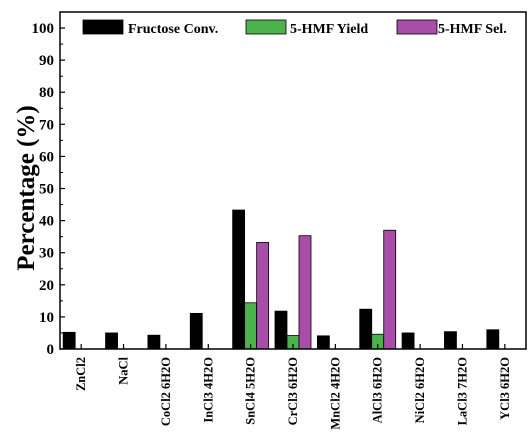  Describe the element at coordinates (196, 331) in the screenshot. I see `bar-fructose-conv-incl3-4h2o` at that location.